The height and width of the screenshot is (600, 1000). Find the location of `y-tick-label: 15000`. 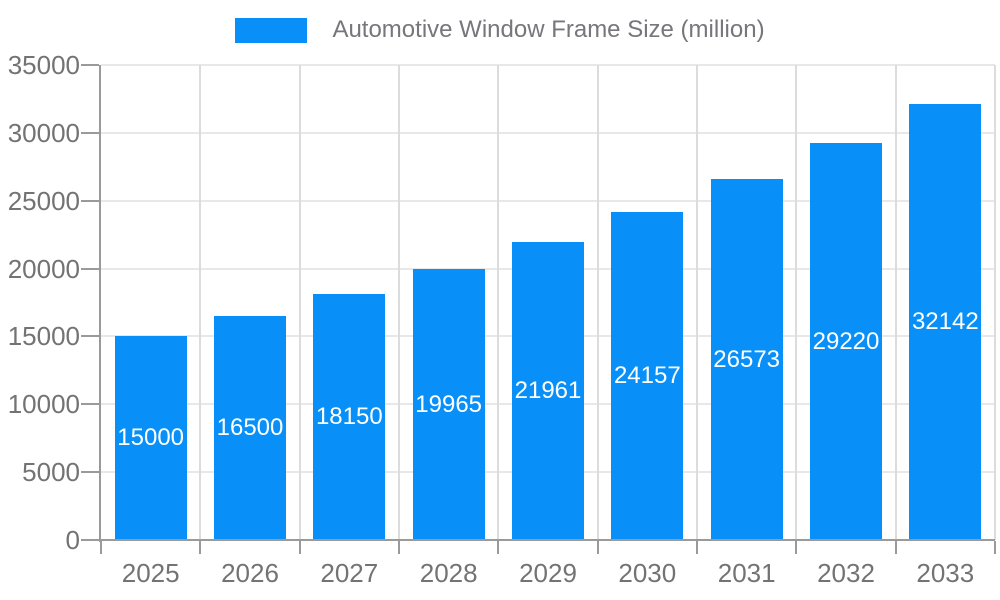

y-tick-label: 15000 is located at coordinates (43, 336).